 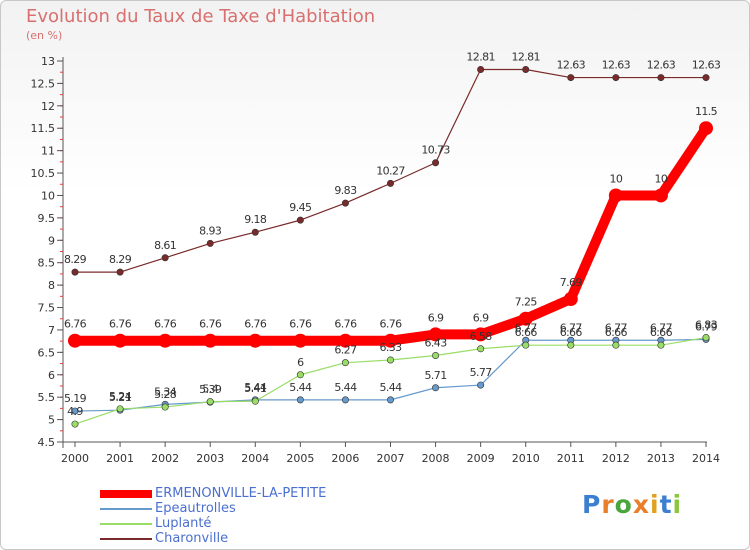 What do you see at coordinates (300, 362) in the screenshot?
I see `data-label: 6` at bounding box center [300, 362].